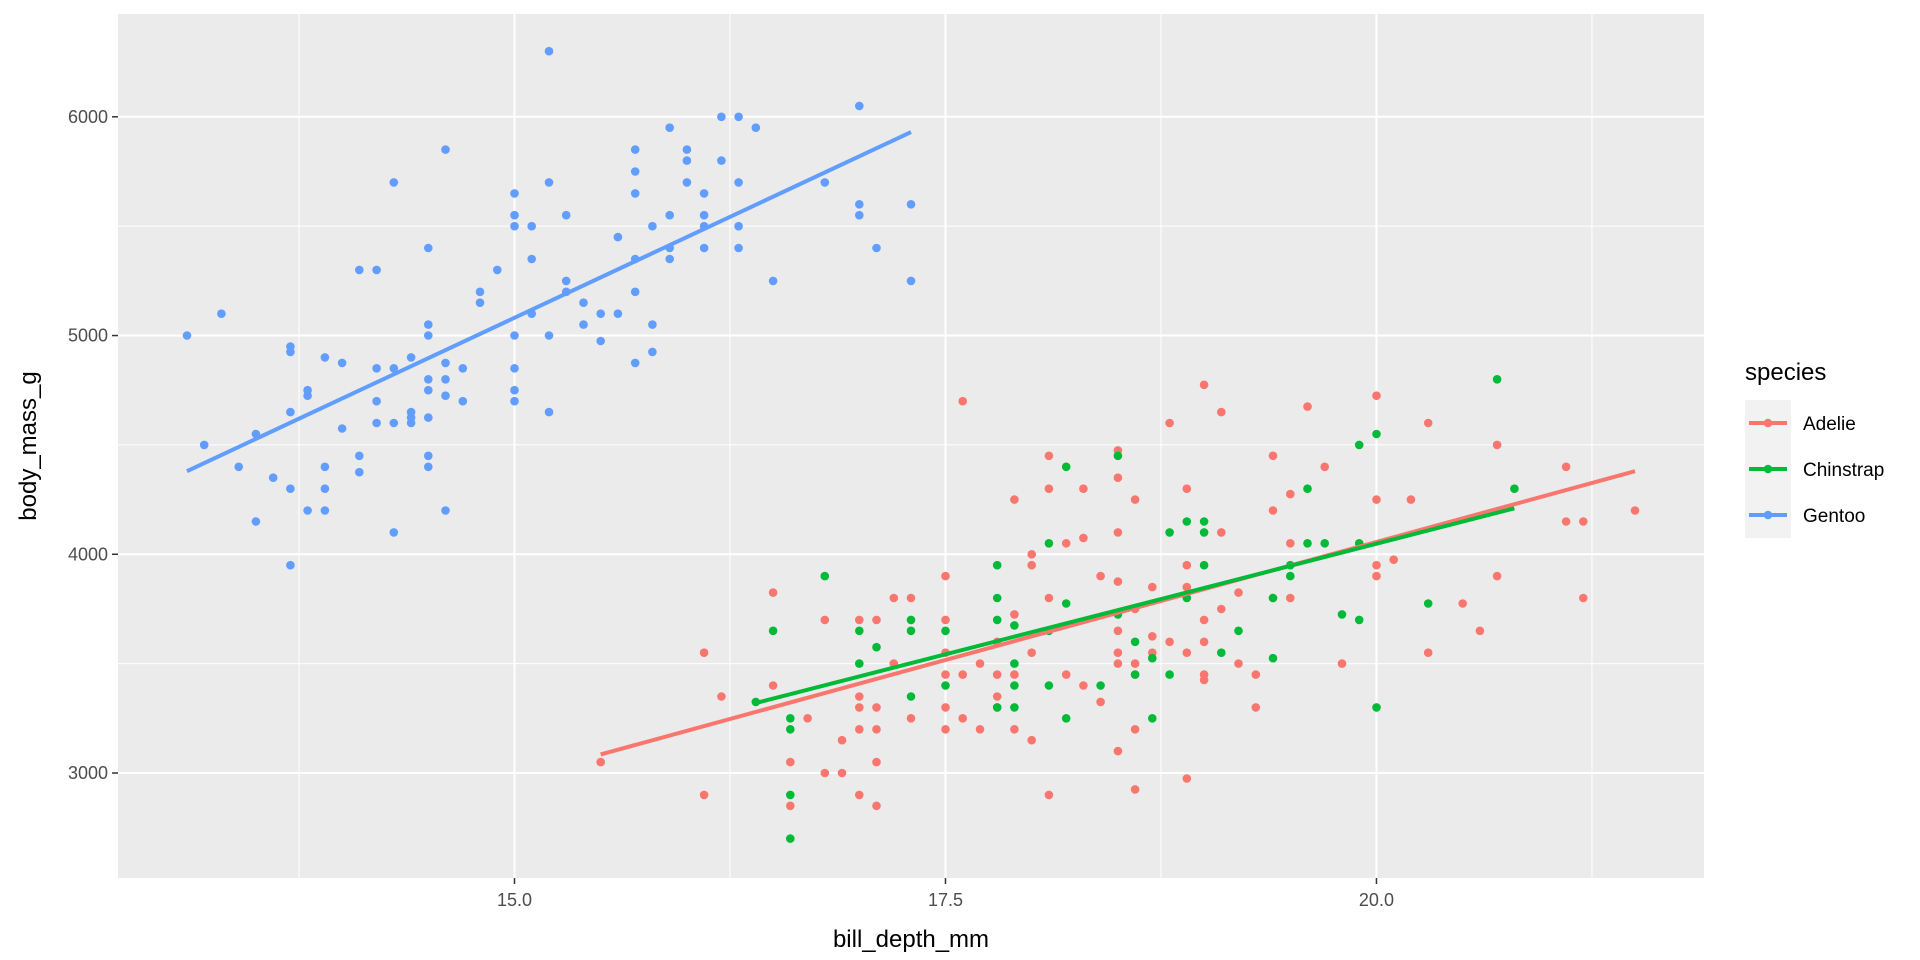 This screenshot has height=960, width=1920. Describe the element at coordinates (1785, 372) in the screenshot. I see `legend-title: species` at that location.